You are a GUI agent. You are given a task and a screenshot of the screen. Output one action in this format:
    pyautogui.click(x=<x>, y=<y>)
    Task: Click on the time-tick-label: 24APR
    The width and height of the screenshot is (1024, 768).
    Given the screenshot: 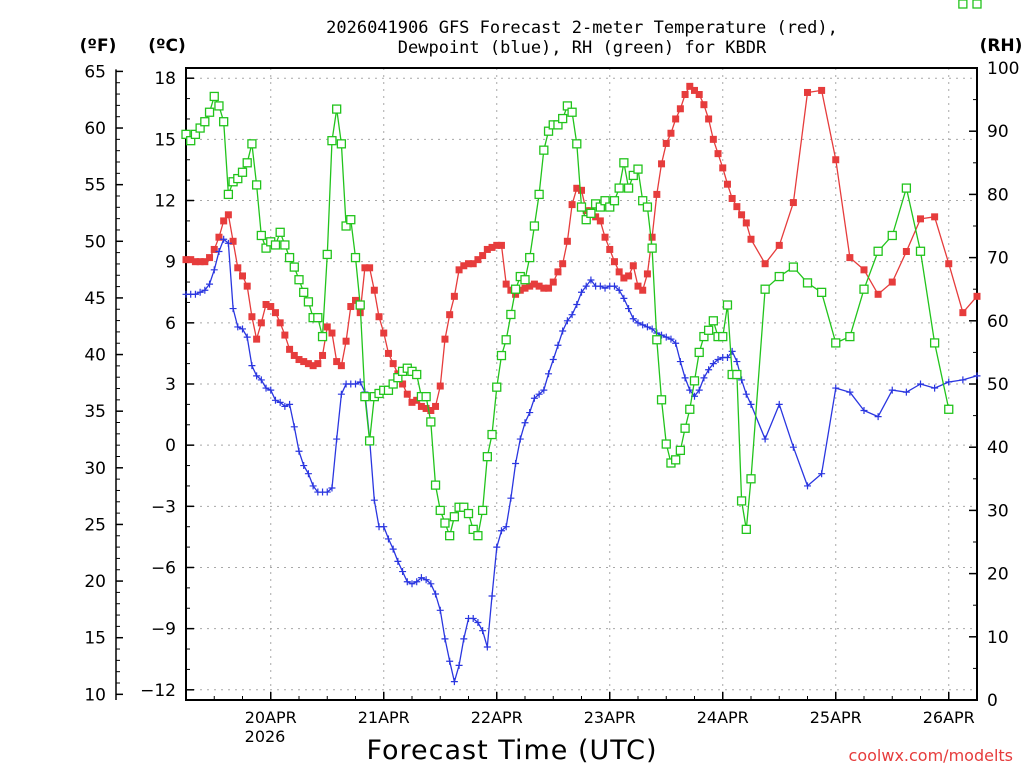 What is the action you would take?
    pyautogui.click(x=723, y=717)
    